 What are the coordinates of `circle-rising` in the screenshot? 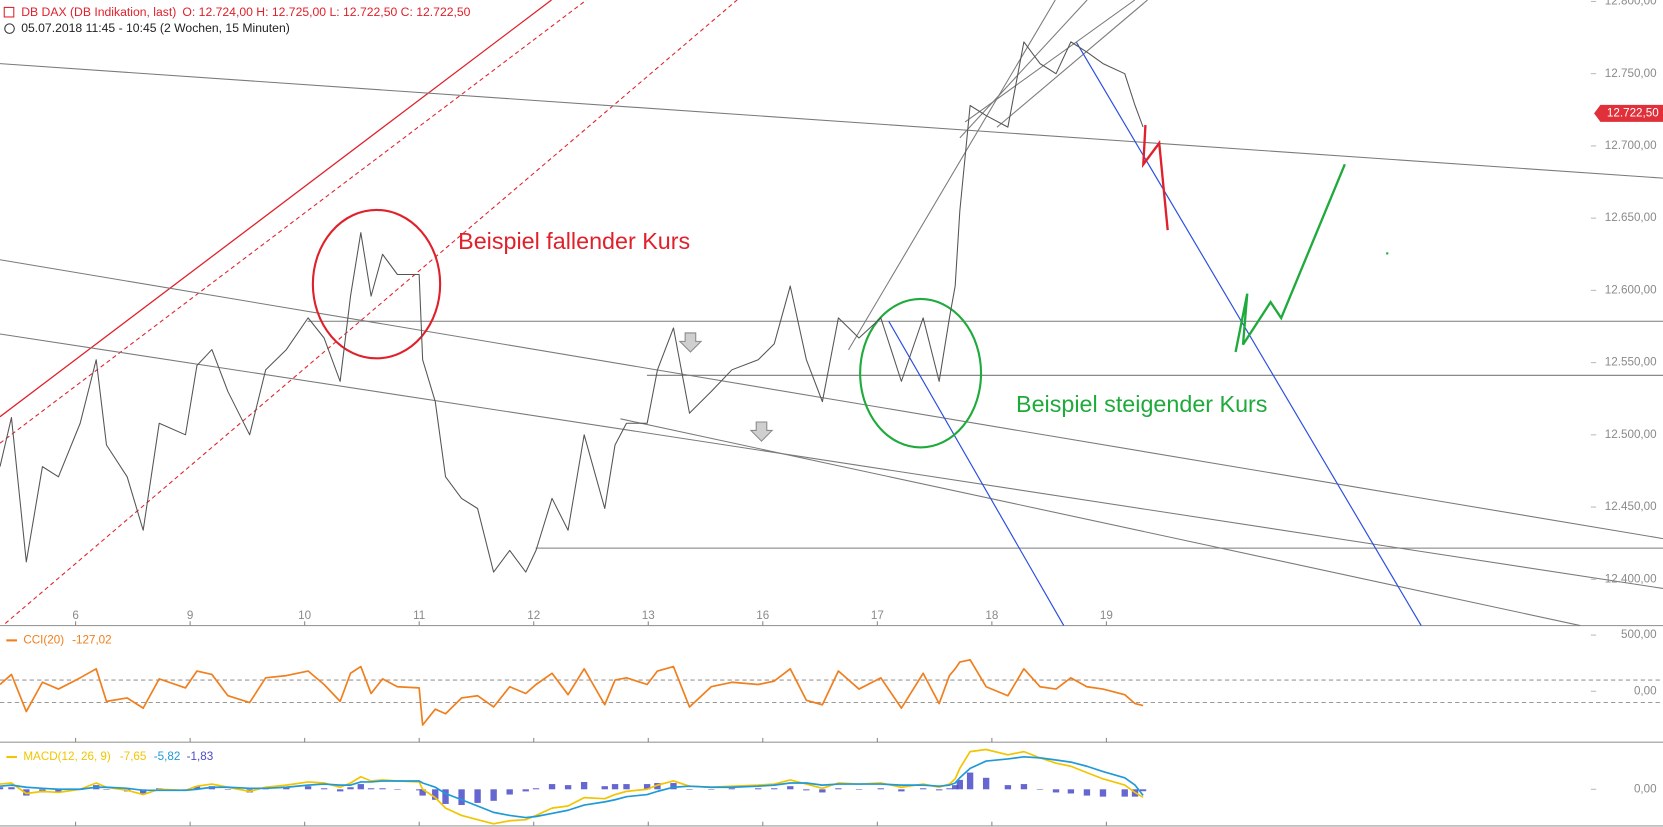 It's located at (921, 373).